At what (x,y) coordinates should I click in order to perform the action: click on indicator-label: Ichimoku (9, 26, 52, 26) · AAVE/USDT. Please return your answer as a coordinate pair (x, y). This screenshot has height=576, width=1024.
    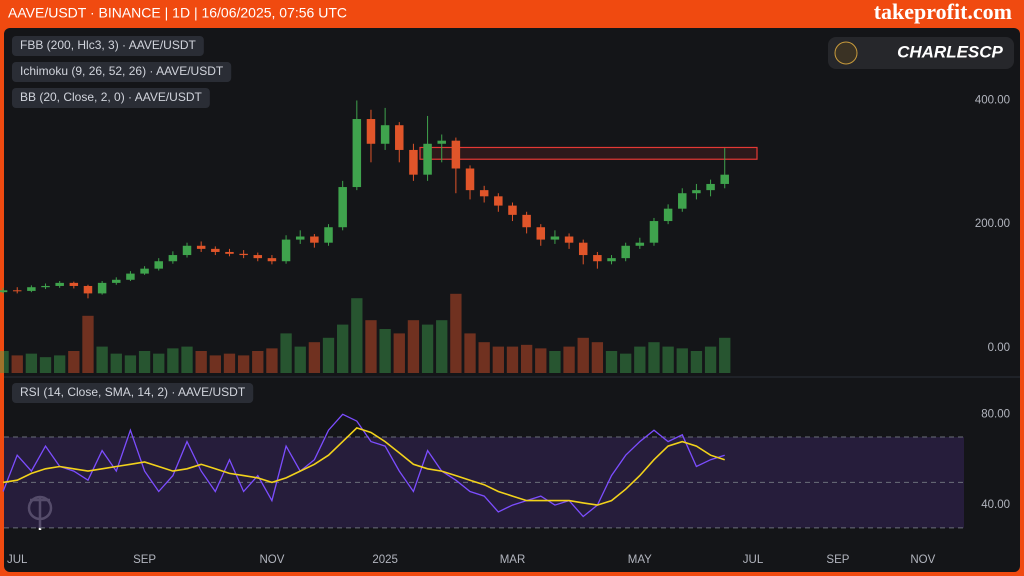
    Looking at the image, I should click on (122, 71).